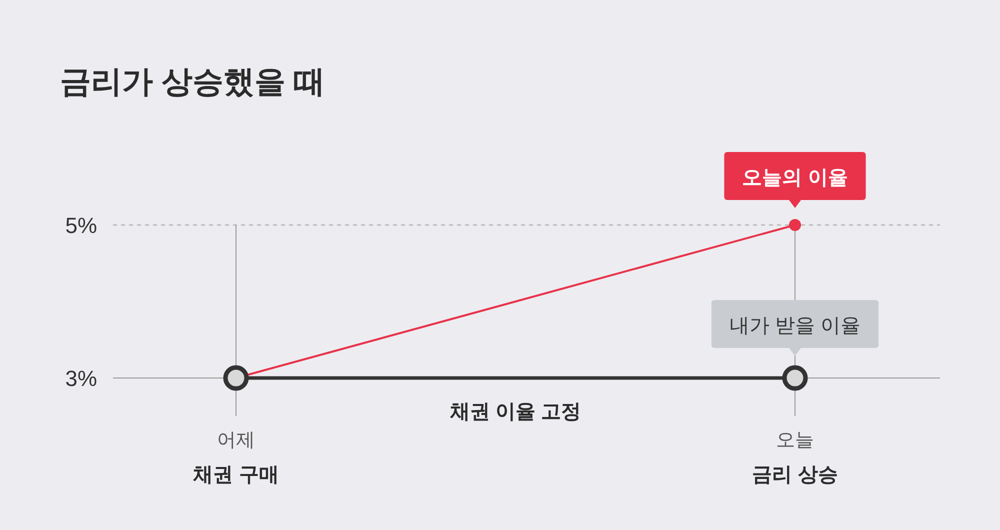 The height and width of the screenshot is (530, 1000). I want to click on text: 오늘의 이율, so click(795, 178).